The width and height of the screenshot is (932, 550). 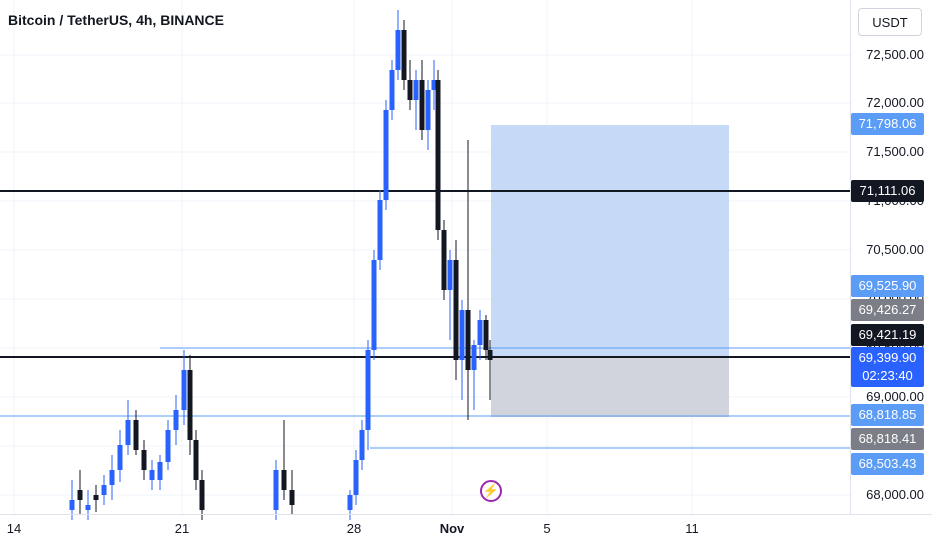 What do you see at coordinates (887, 439) in the screenshot?
I see `gray-low-price-label: 68,818.41` at bounding box center [887, 439].